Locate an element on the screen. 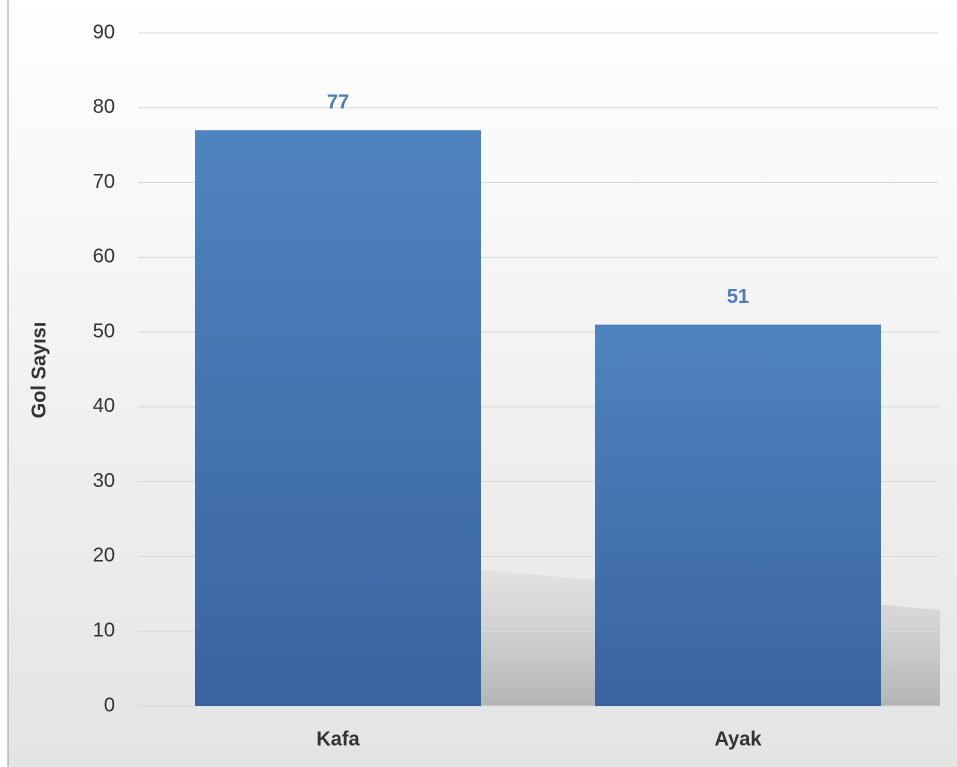 The image size is (957, 767). x-tick-label: Kafa is located at coordinates (338, 739).